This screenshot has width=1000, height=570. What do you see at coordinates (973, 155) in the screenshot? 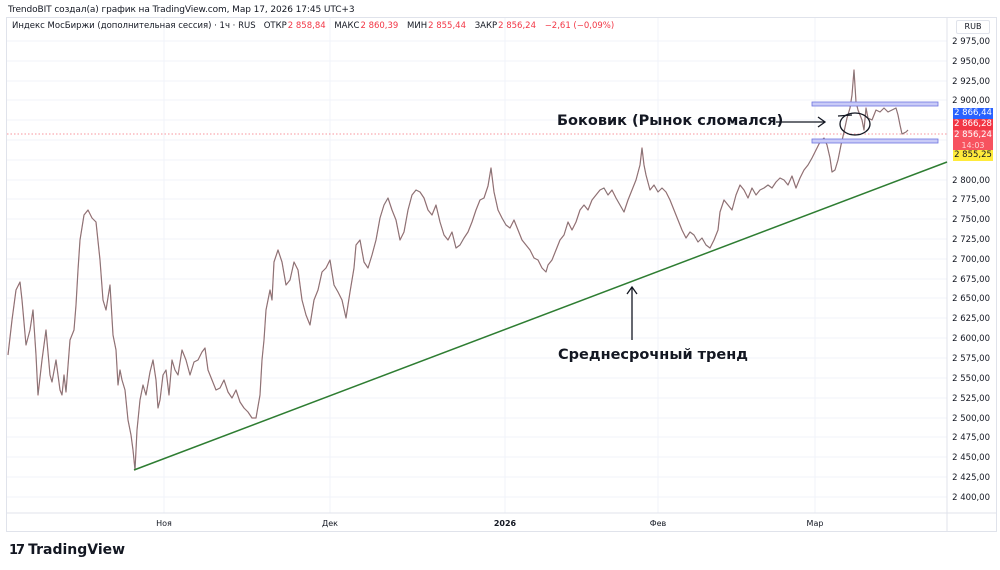
I see `price-tag-yellow: 2 855,25` at bounding box center [973, 155].